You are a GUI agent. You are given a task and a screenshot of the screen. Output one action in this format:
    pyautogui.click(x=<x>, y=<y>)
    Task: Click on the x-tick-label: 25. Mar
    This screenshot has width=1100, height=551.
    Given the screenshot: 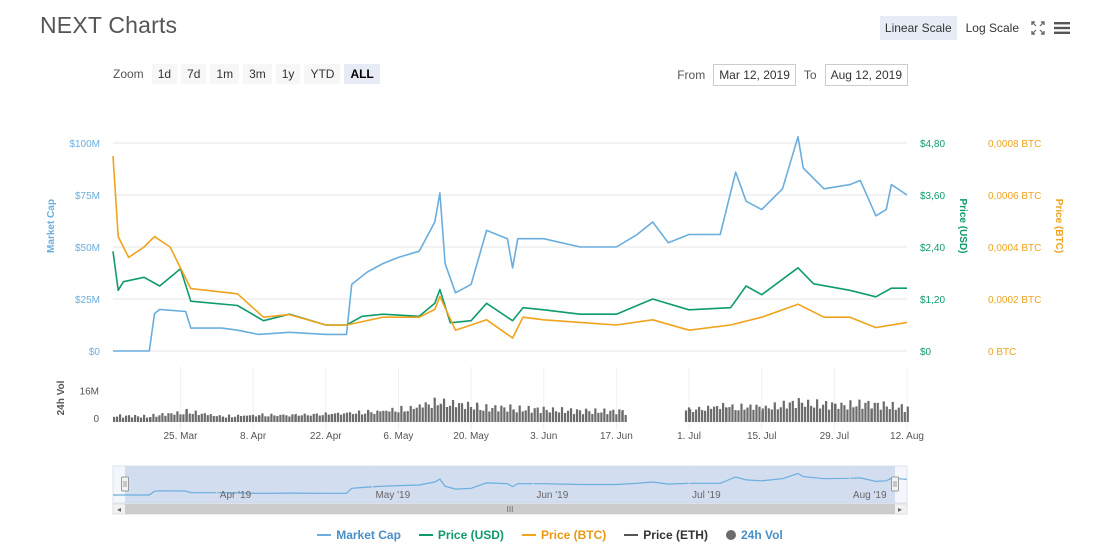 What is the action you would take?
    pyautogui.click(x=181, y=436)
    